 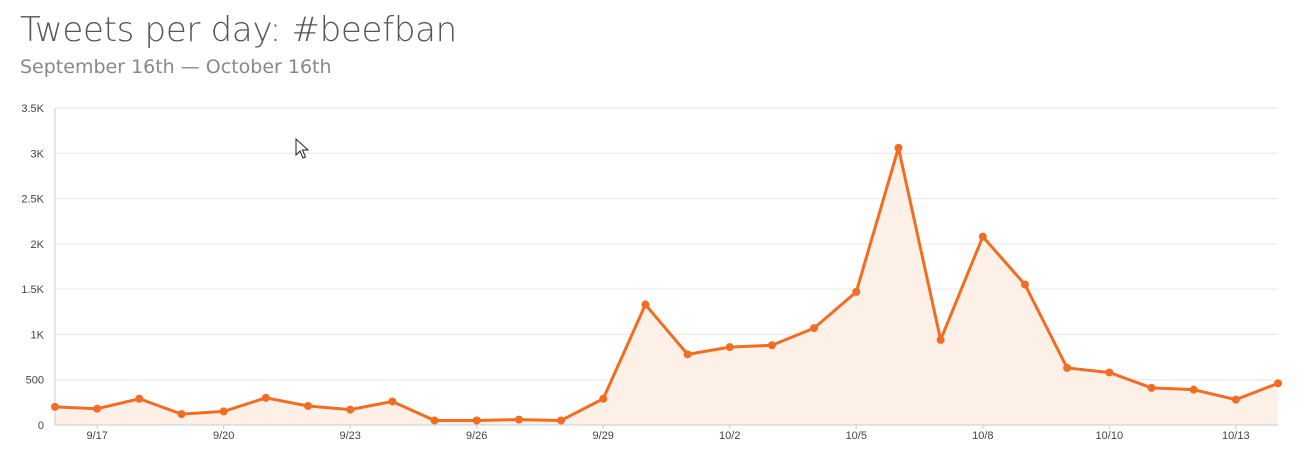 I want to click on y-tick-label: 0, so click(x=41, y=426).